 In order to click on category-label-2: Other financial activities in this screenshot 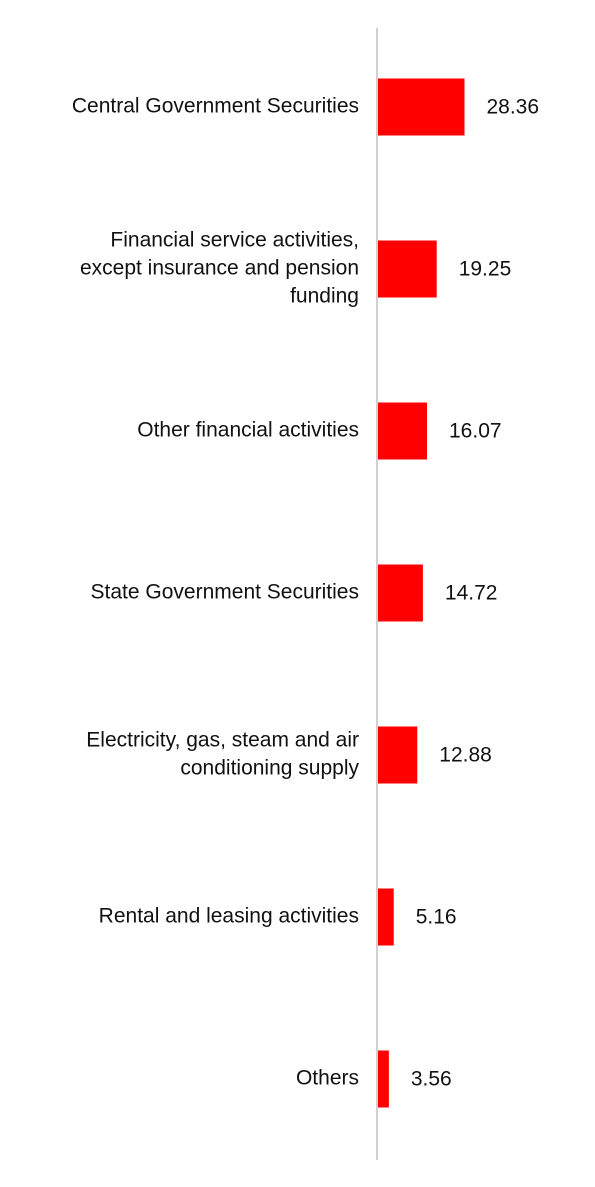, I will do `click(248, 430)`.